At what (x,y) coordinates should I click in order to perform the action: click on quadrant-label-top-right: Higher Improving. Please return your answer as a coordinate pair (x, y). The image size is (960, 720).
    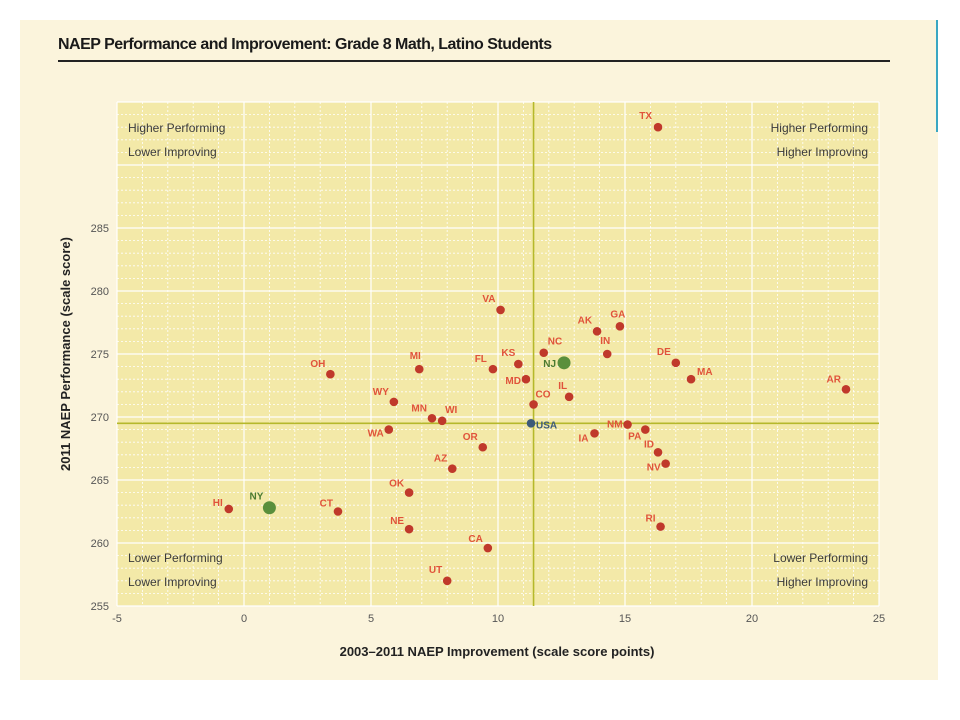
    Looking at the image, I should click on (822, 152).